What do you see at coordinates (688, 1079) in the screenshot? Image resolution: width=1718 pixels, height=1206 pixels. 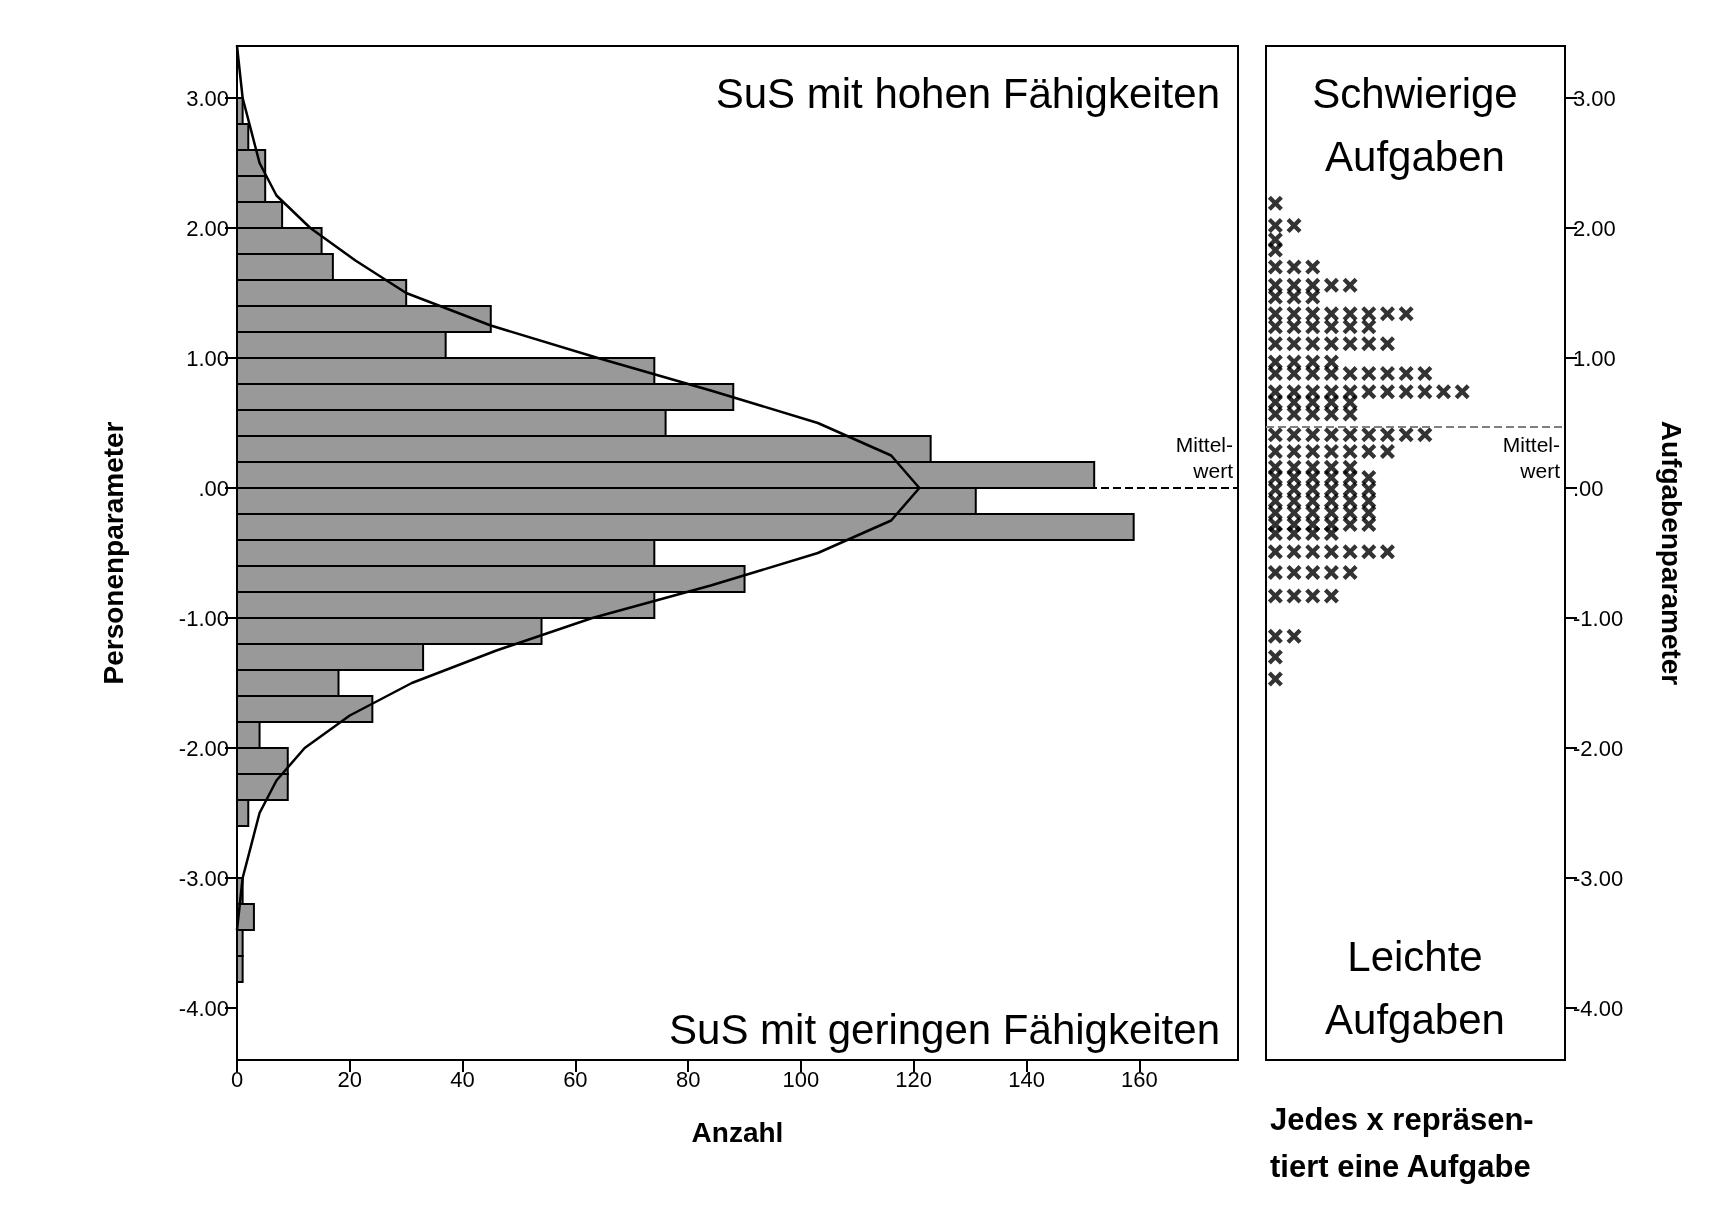 I see `x-tick-label: 80` at bounding box center [688, 1079].